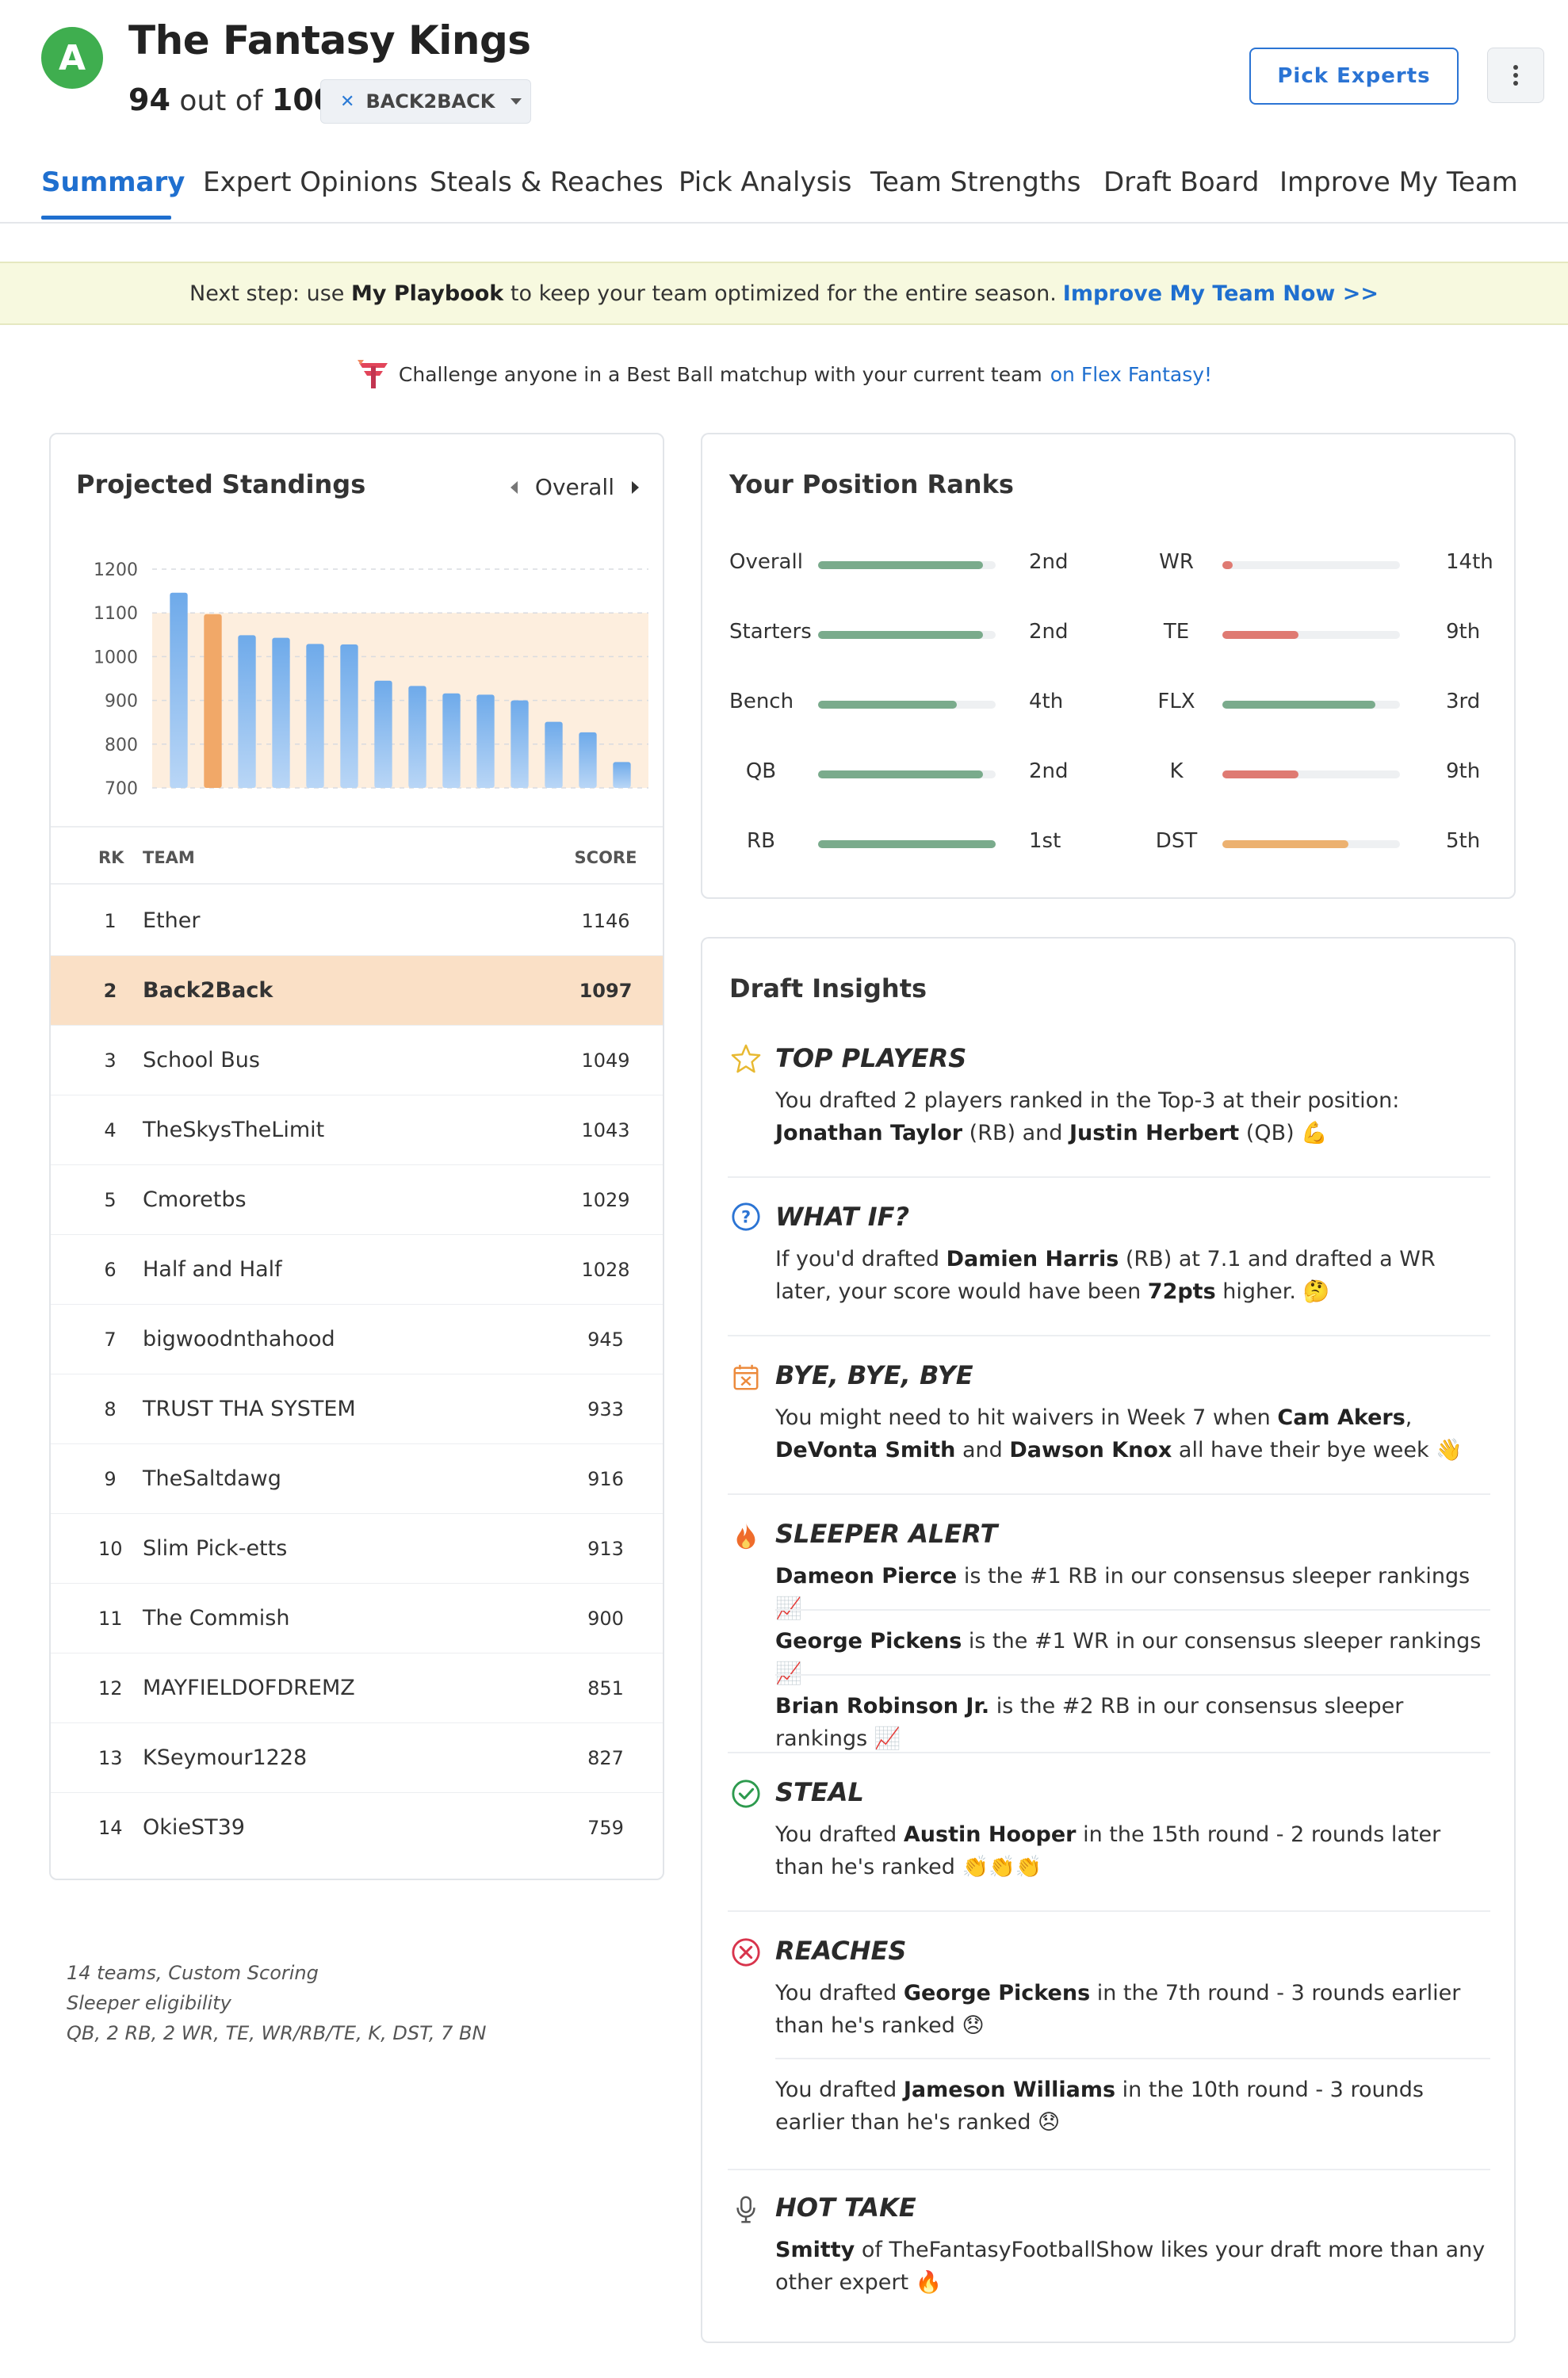  Describe the element at coordinates (116, 614) in the screenshot. I see `y-tick-label: 1100` at that location.